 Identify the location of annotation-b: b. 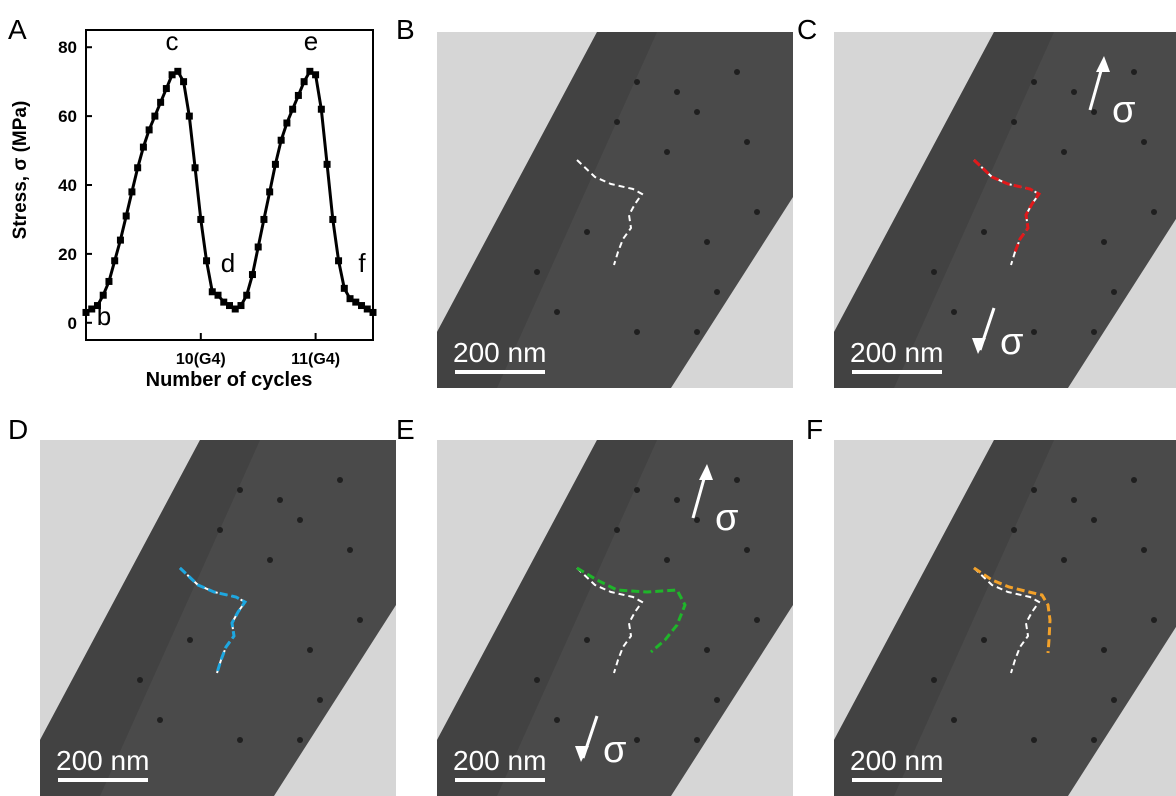
(104, 316).